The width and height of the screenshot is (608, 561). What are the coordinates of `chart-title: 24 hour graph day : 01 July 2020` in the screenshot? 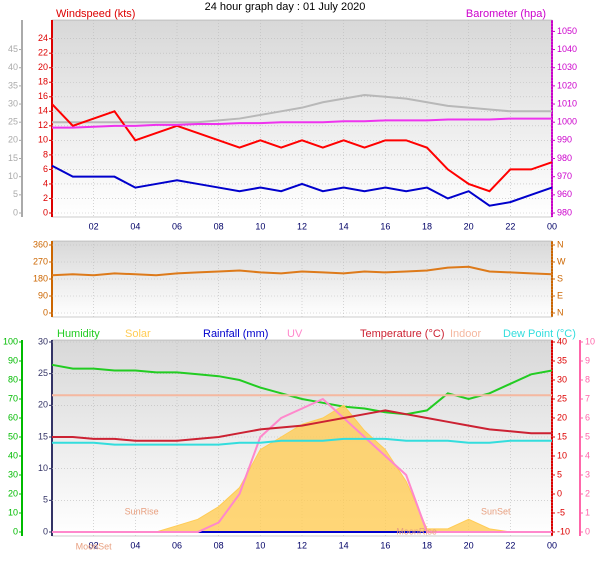 It's located at (285, 7).